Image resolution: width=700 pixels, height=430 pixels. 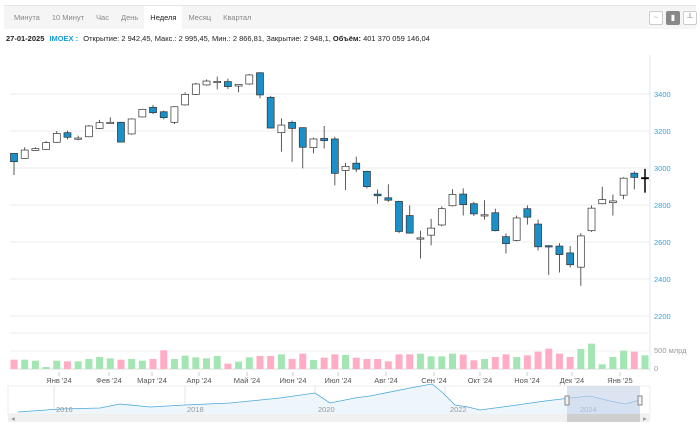 What do you see at coordinates (200, 17) in the screenshot?
I see `tab-5: Месяц` at bounding box center [200, 17].